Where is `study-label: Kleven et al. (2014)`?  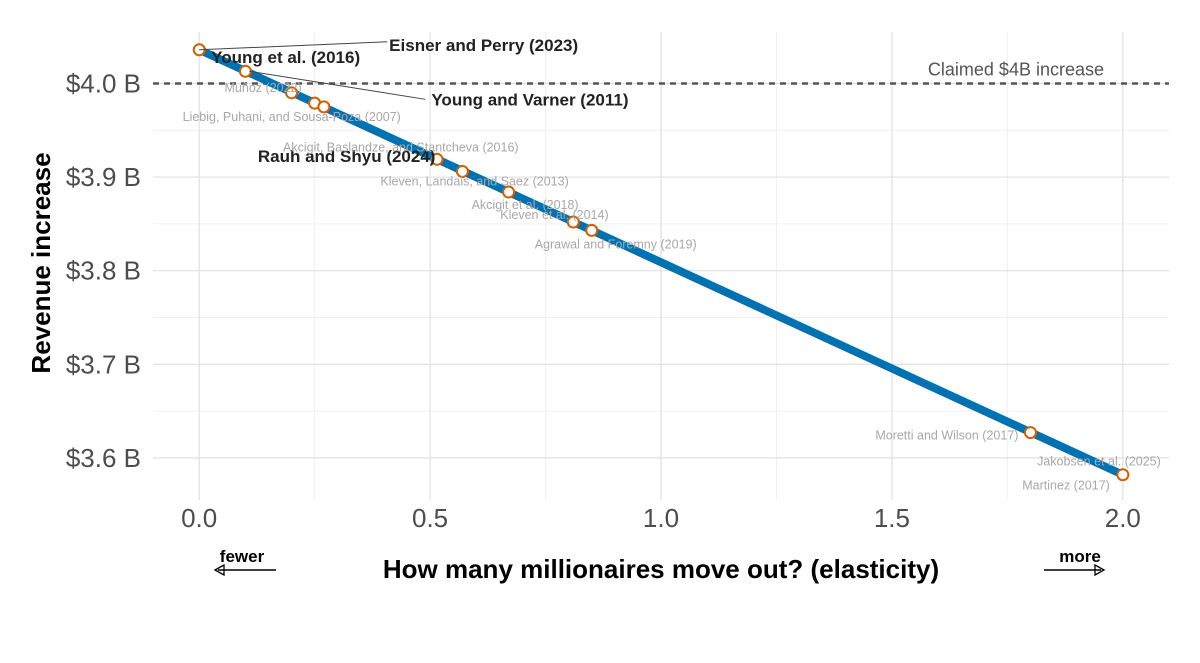 study-label: Kleven et al. (2014) is located at coordinates (554, 215).